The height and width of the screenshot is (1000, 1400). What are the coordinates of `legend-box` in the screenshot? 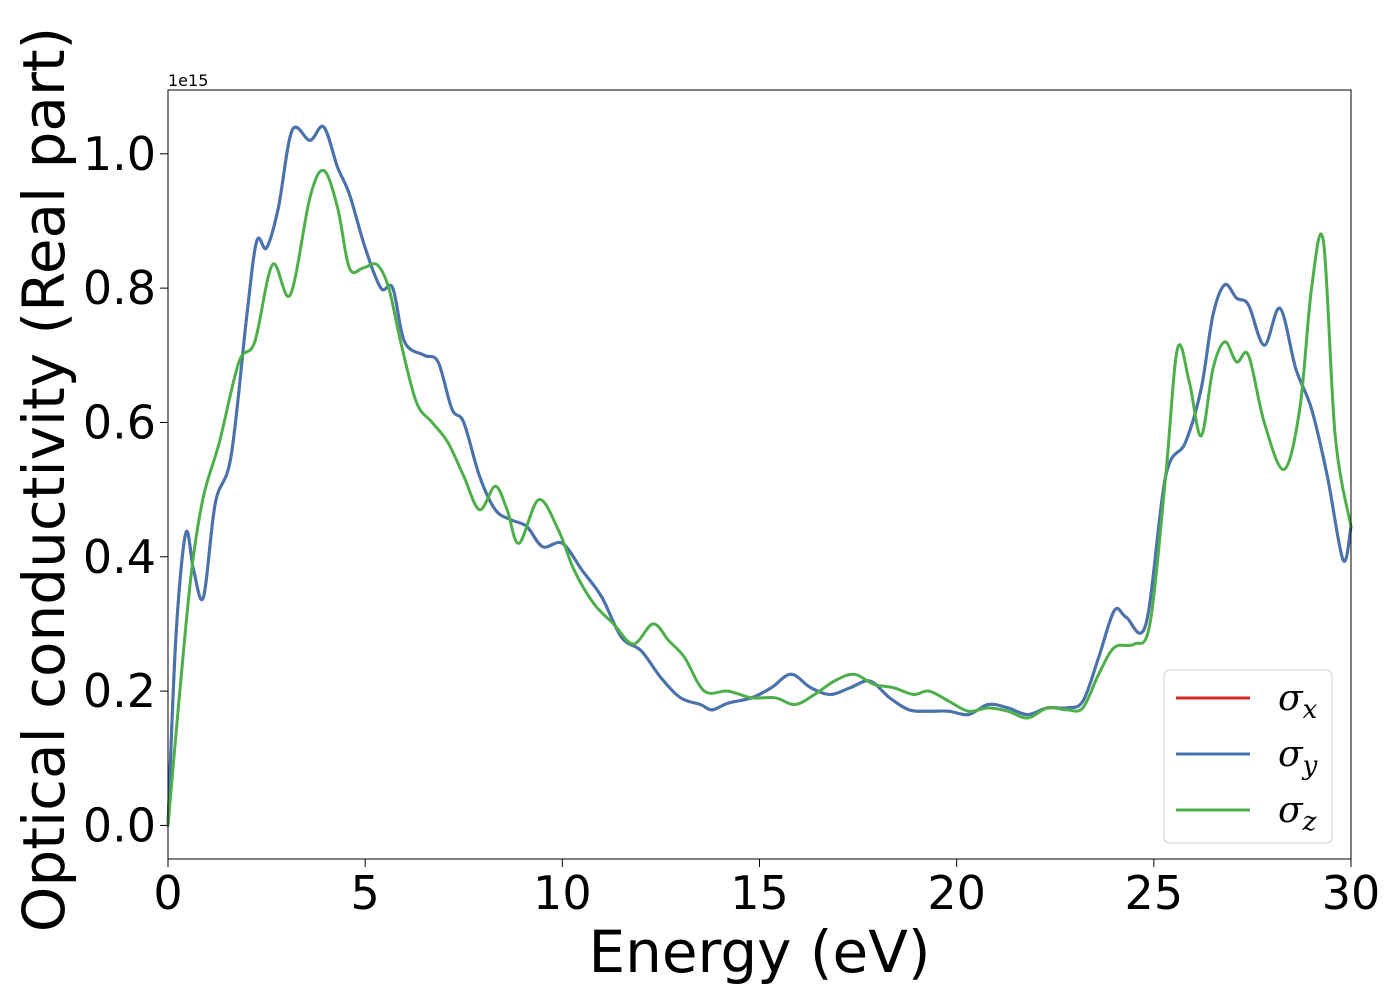 It's located at (1248, 756).